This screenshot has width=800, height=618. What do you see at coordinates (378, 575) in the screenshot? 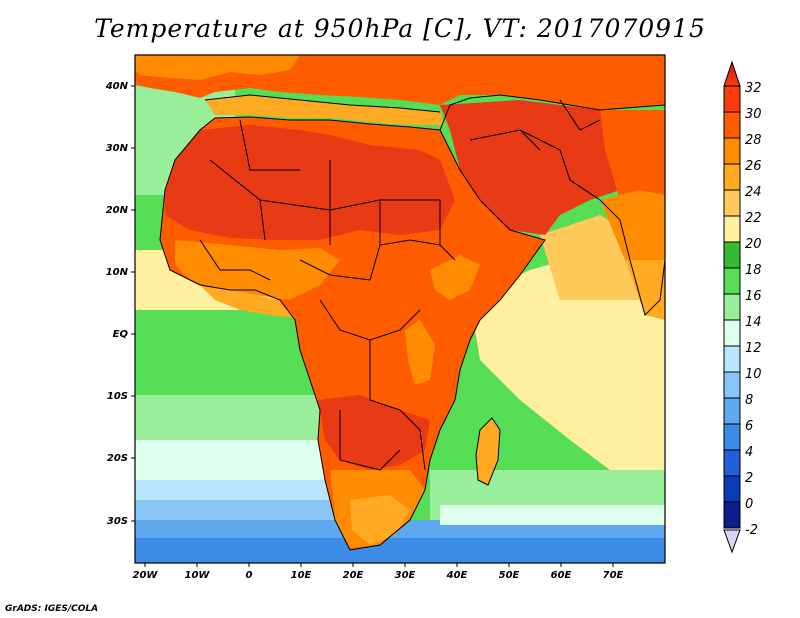
I see `lon-labels: 20W 10W 0 10E 20E 30E 40E 50E 60E 70E` at bounding box center [378, 575].